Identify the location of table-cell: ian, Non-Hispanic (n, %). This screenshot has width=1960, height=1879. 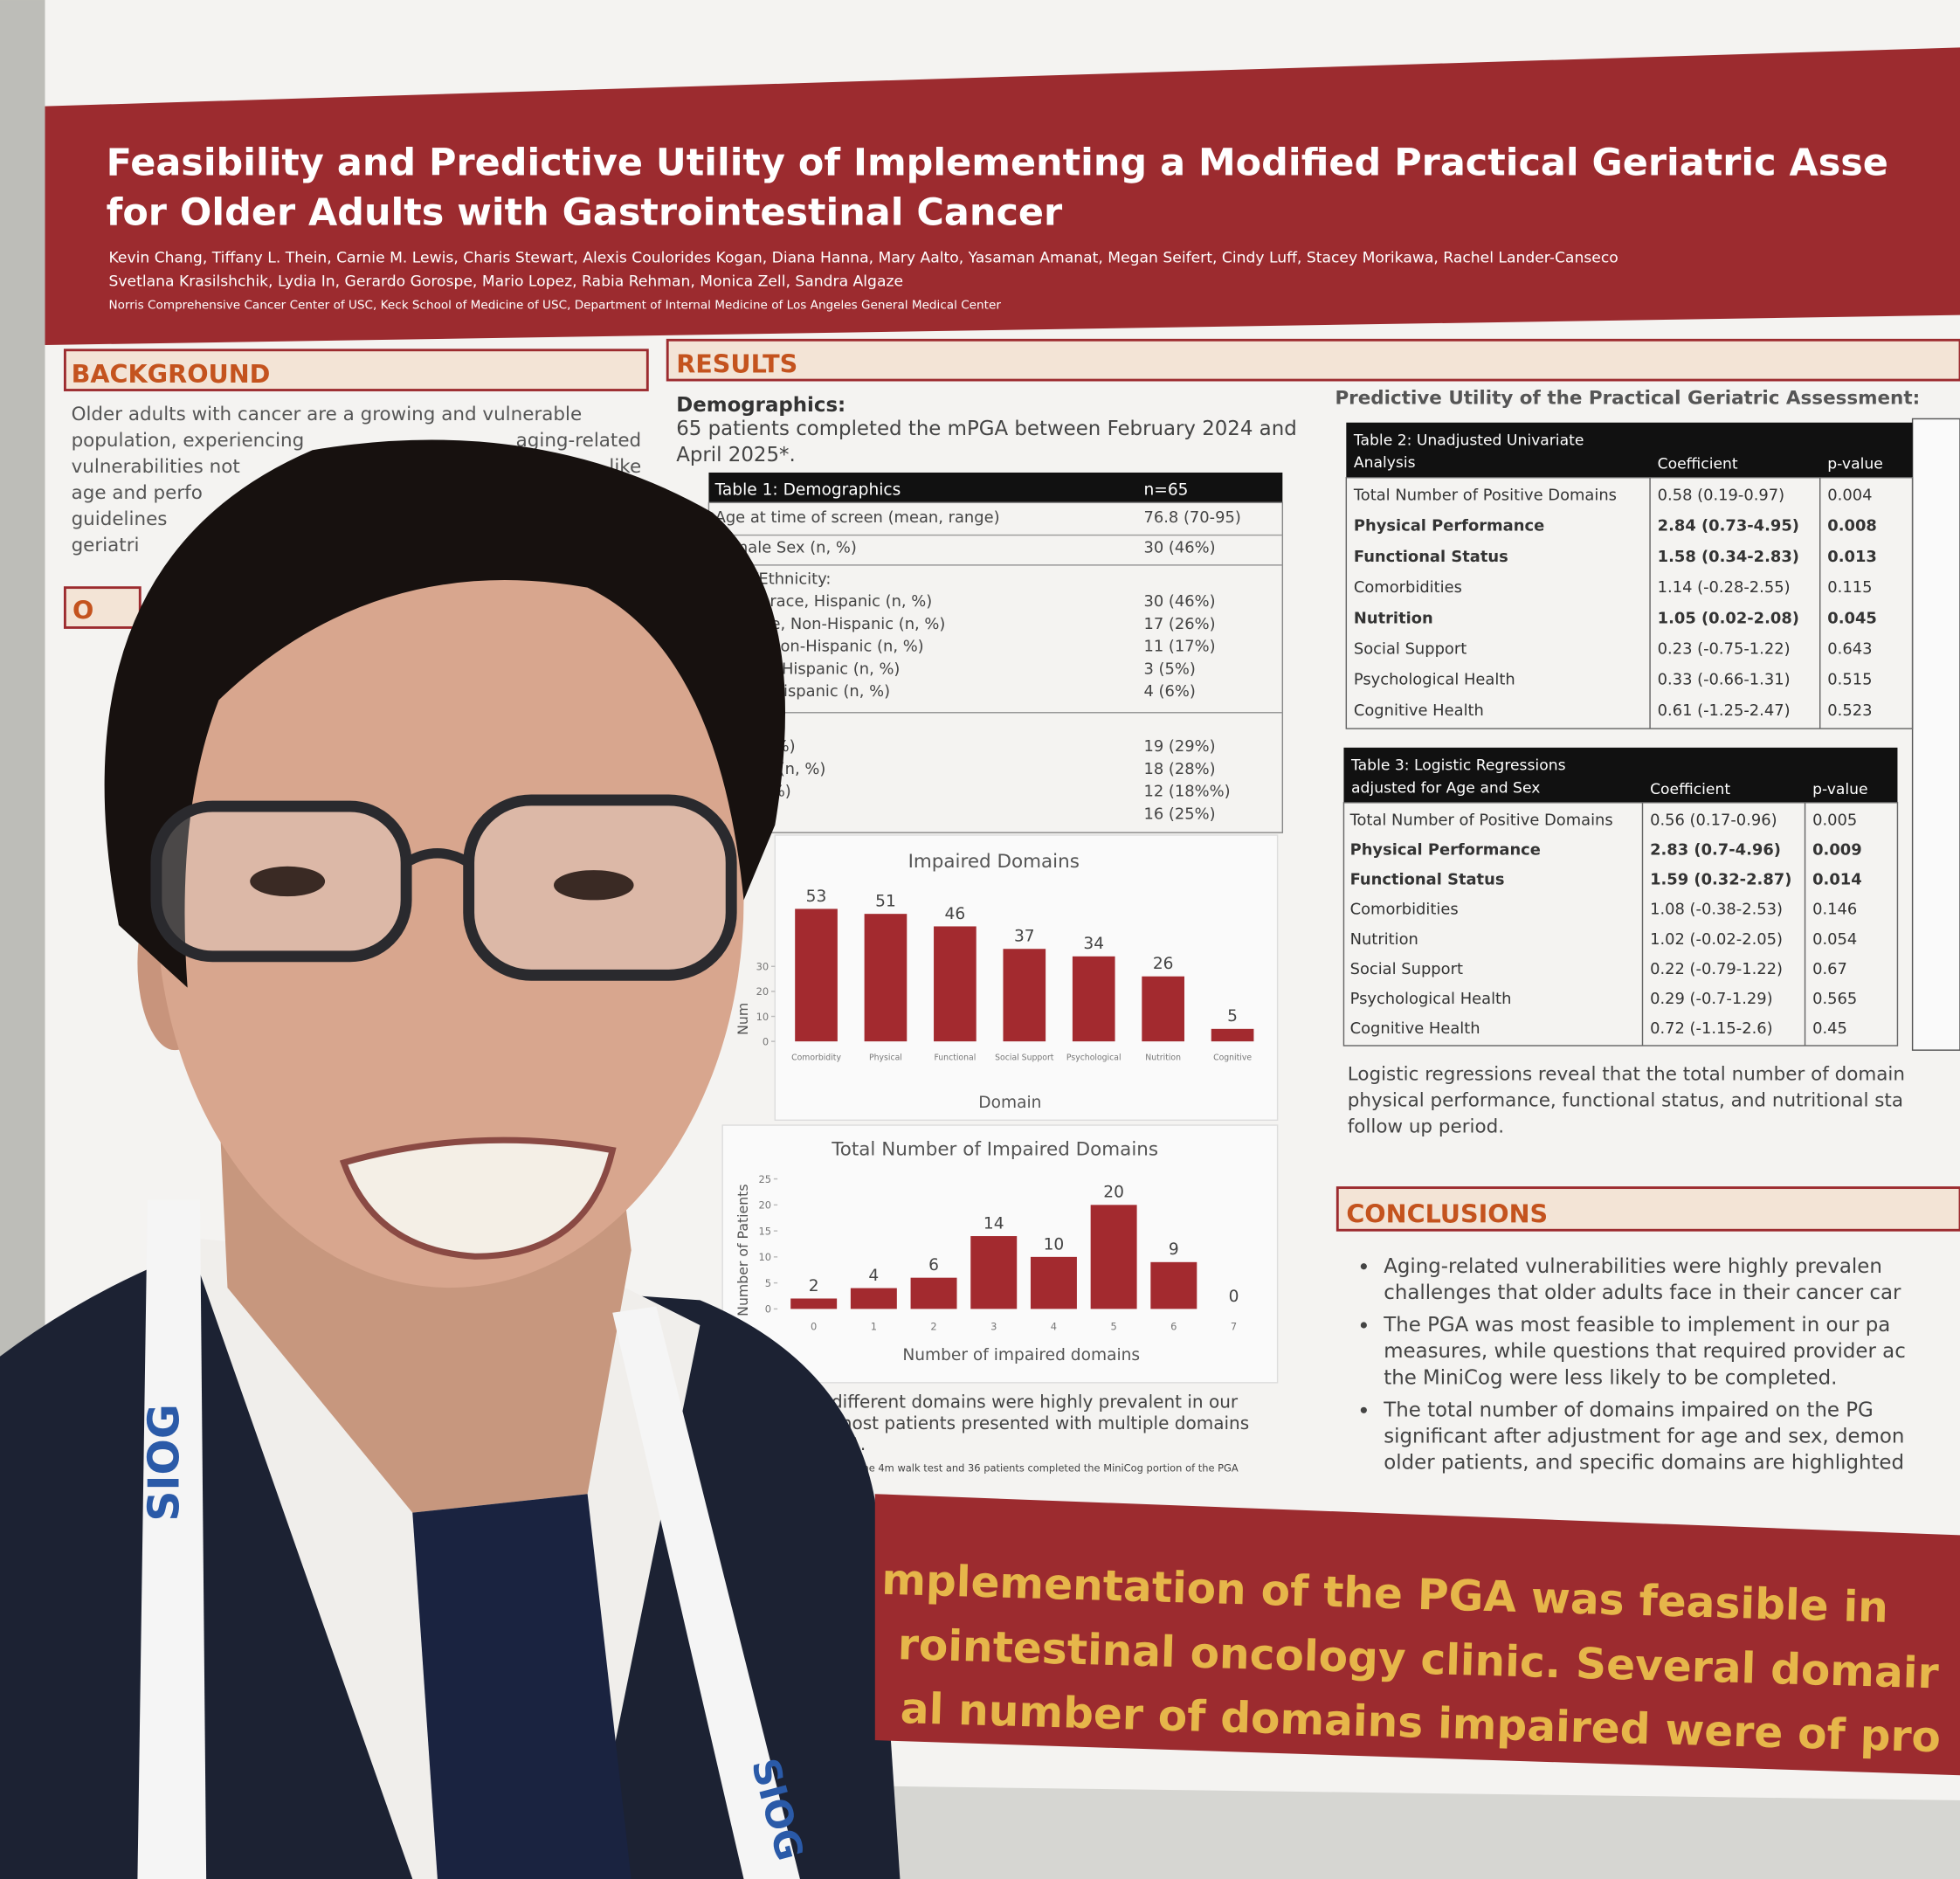
(829, 647).